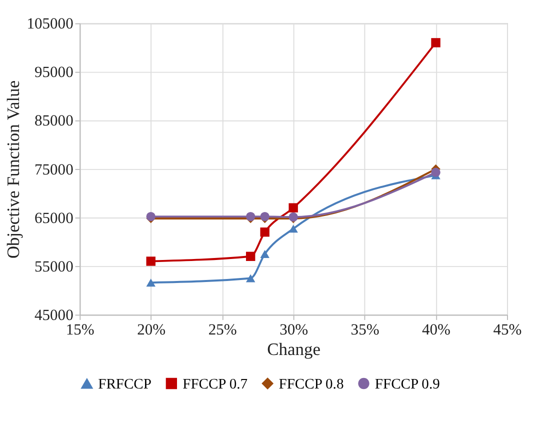  What do you see at coordinates (50, 24) in the screenshot?
I see `y-tick-label: 105000` at bounding box center [50, 24].